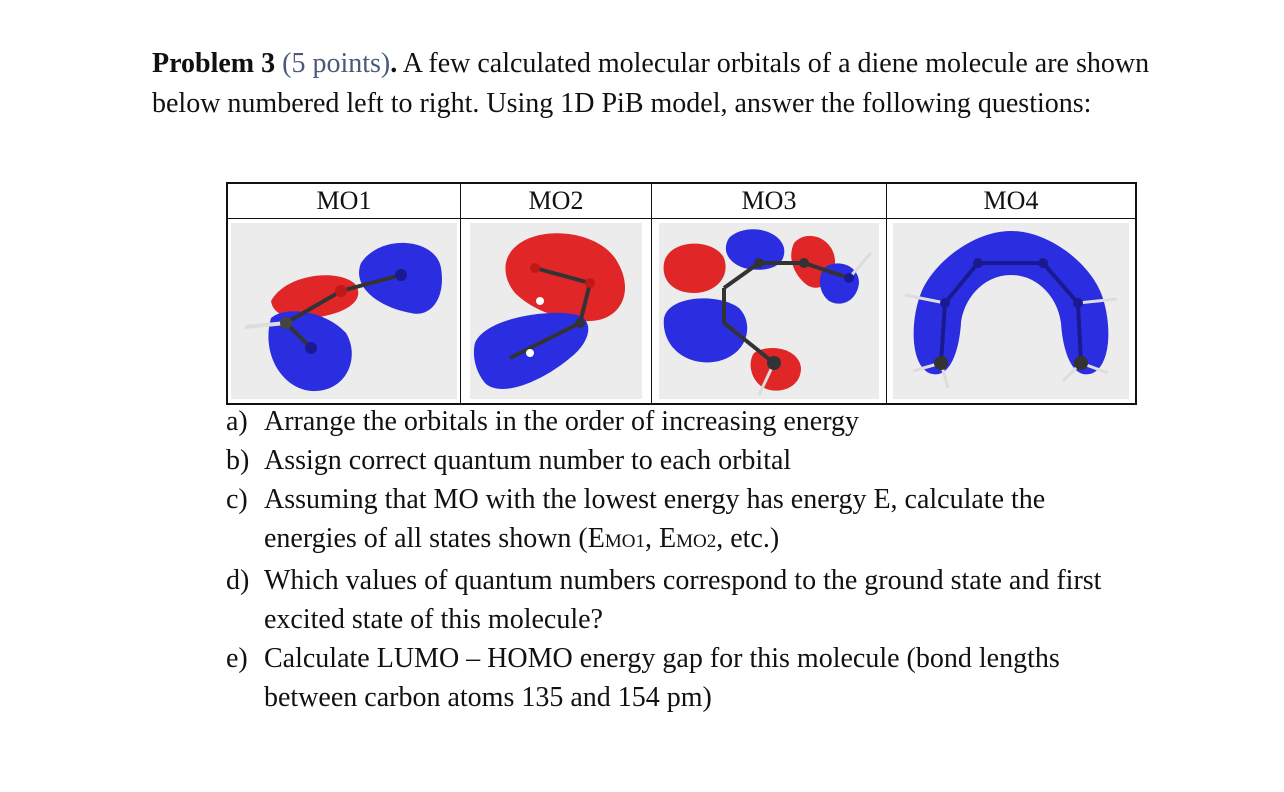 This screenshot has height=792, width=1284. What do you see at coordinates (336, 63) in the screenshot?
I see `problem-points: (5 points)` at bounding box center [336, 63].